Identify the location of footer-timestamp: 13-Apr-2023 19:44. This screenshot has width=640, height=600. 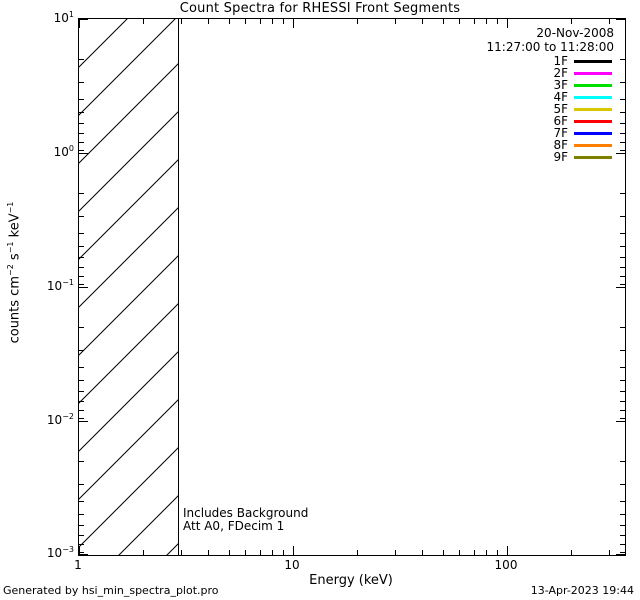
(582, 590).